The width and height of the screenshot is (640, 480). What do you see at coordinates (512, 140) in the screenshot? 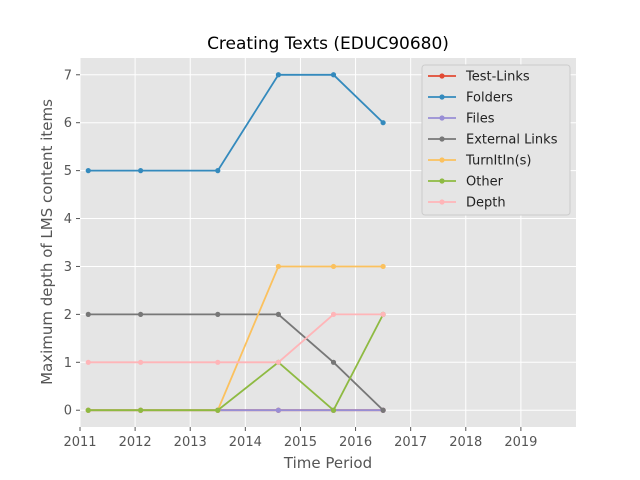
I see `legend-label: External Links` at bounding box center [512, 140].